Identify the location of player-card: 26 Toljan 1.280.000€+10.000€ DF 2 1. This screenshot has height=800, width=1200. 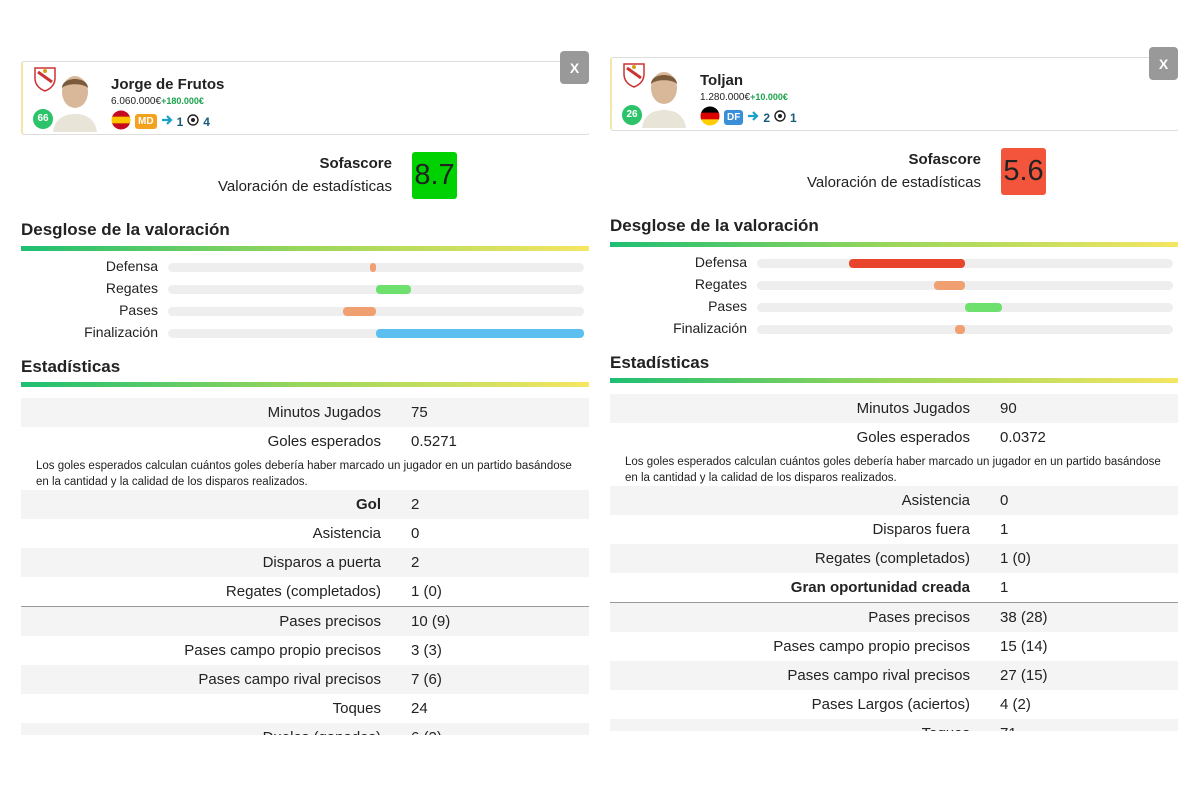
(894, 94).